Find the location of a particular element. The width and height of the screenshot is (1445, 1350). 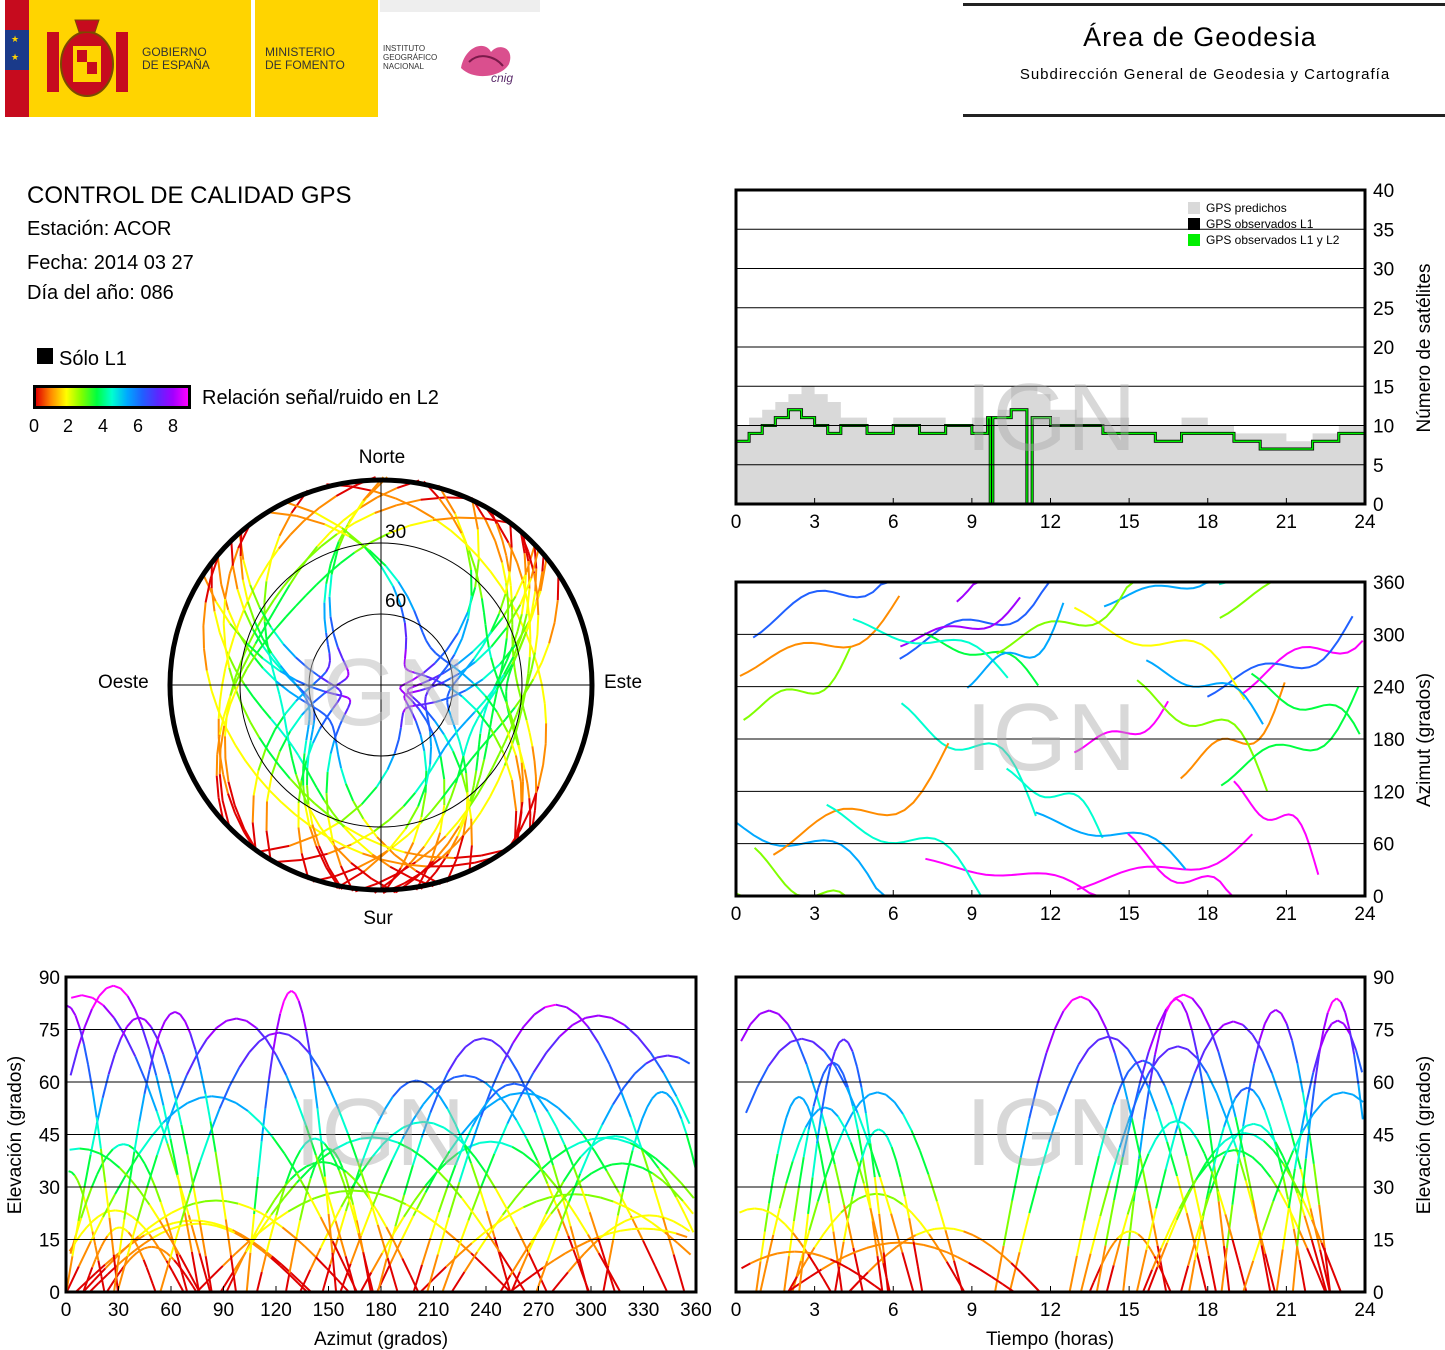

watermark-text: IGN is located at coordinates (381, 692).